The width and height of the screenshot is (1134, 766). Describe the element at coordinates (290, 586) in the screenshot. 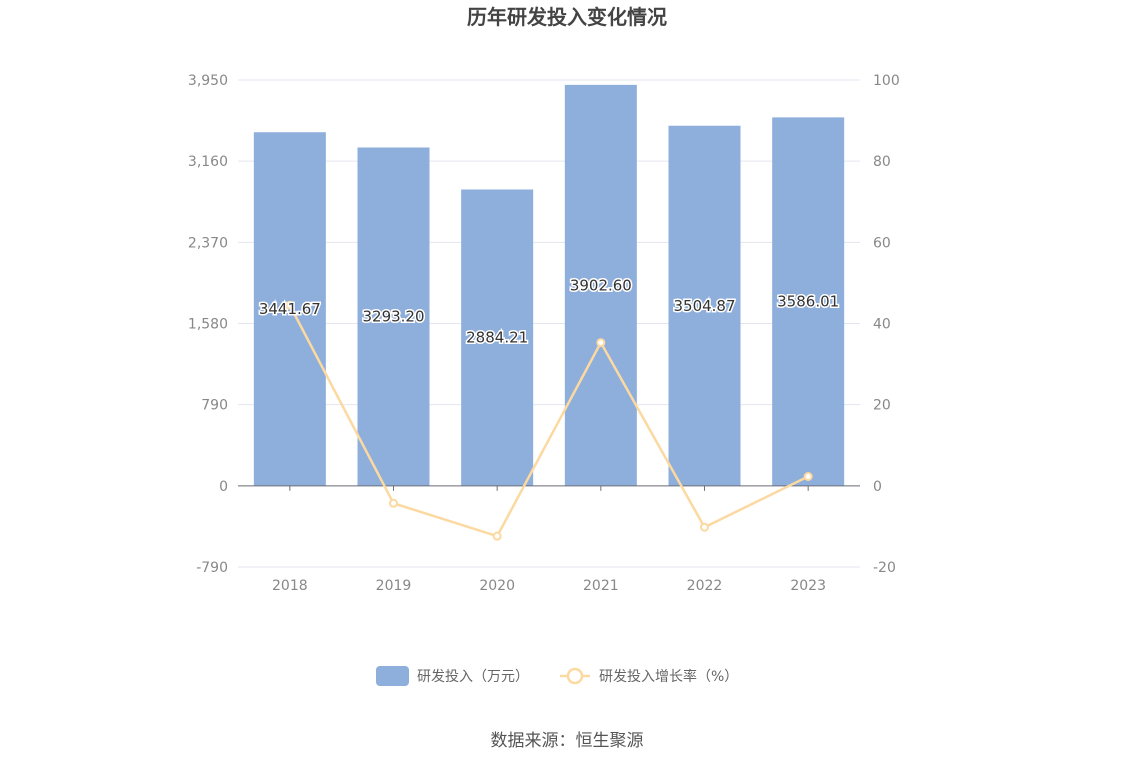

I see `x-tick-label-2018: 2018` at that location.